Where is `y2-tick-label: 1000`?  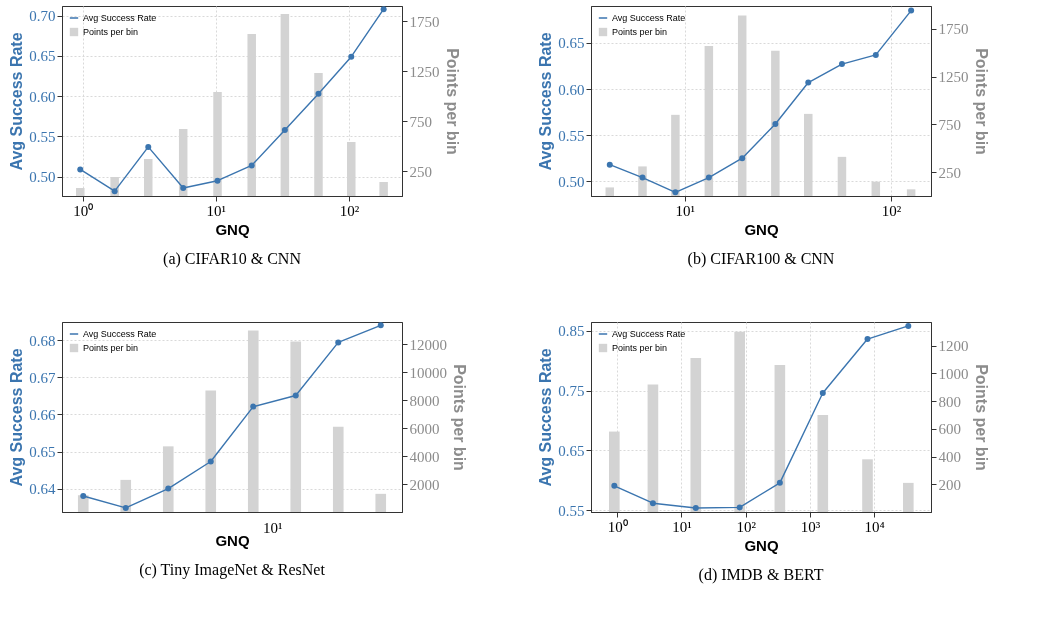
y2-tick-label: 1000 is located at coordinates (953, 373).